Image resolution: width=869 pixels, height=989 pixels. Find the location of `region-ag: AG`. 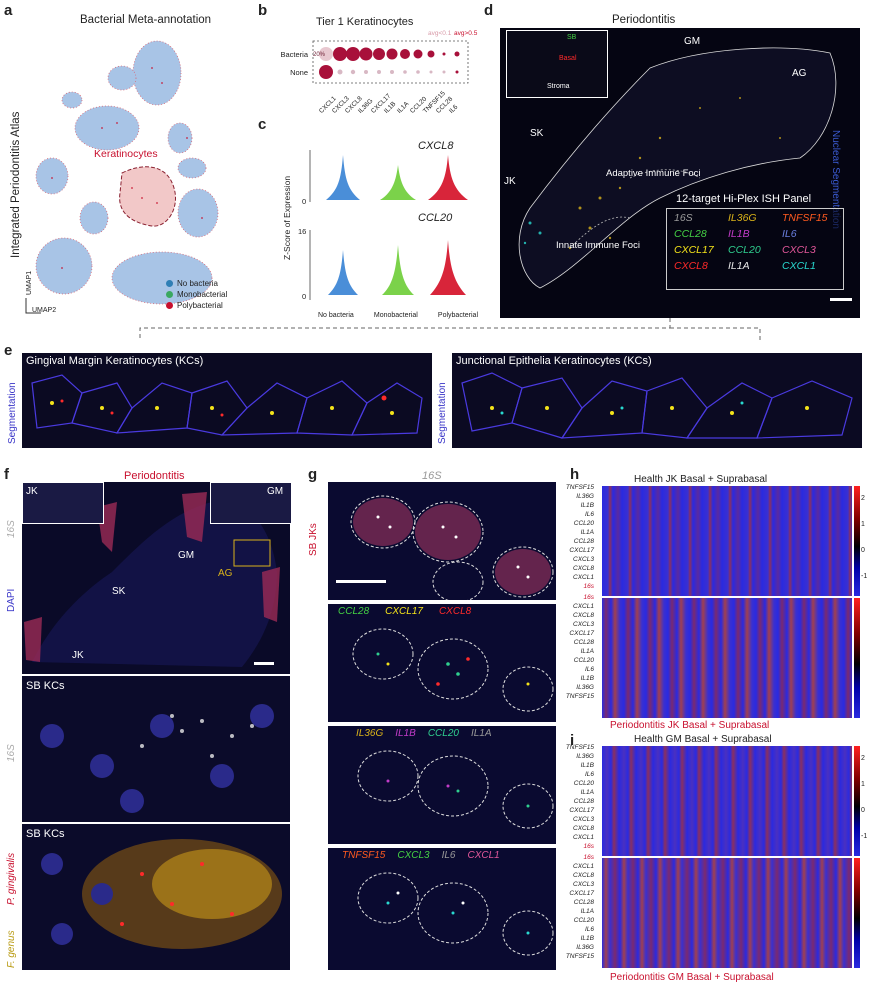

region-ag: AG is located at coordinates (799, 73).